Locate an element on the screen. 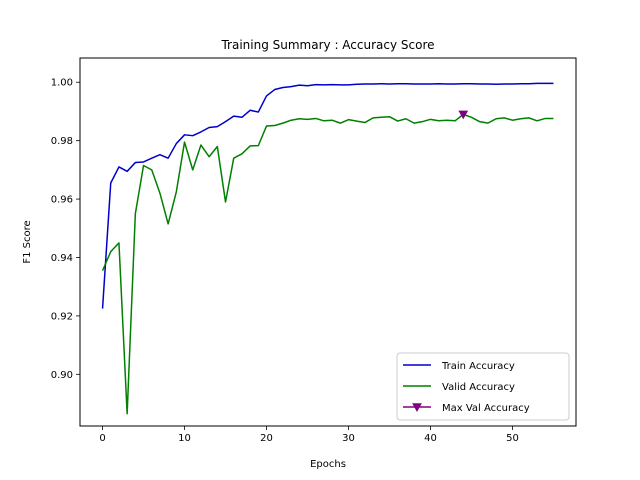 The height and width of the screenshot is (480, 640). max-val-accuracy-marker is located at coordinates (463, 115).